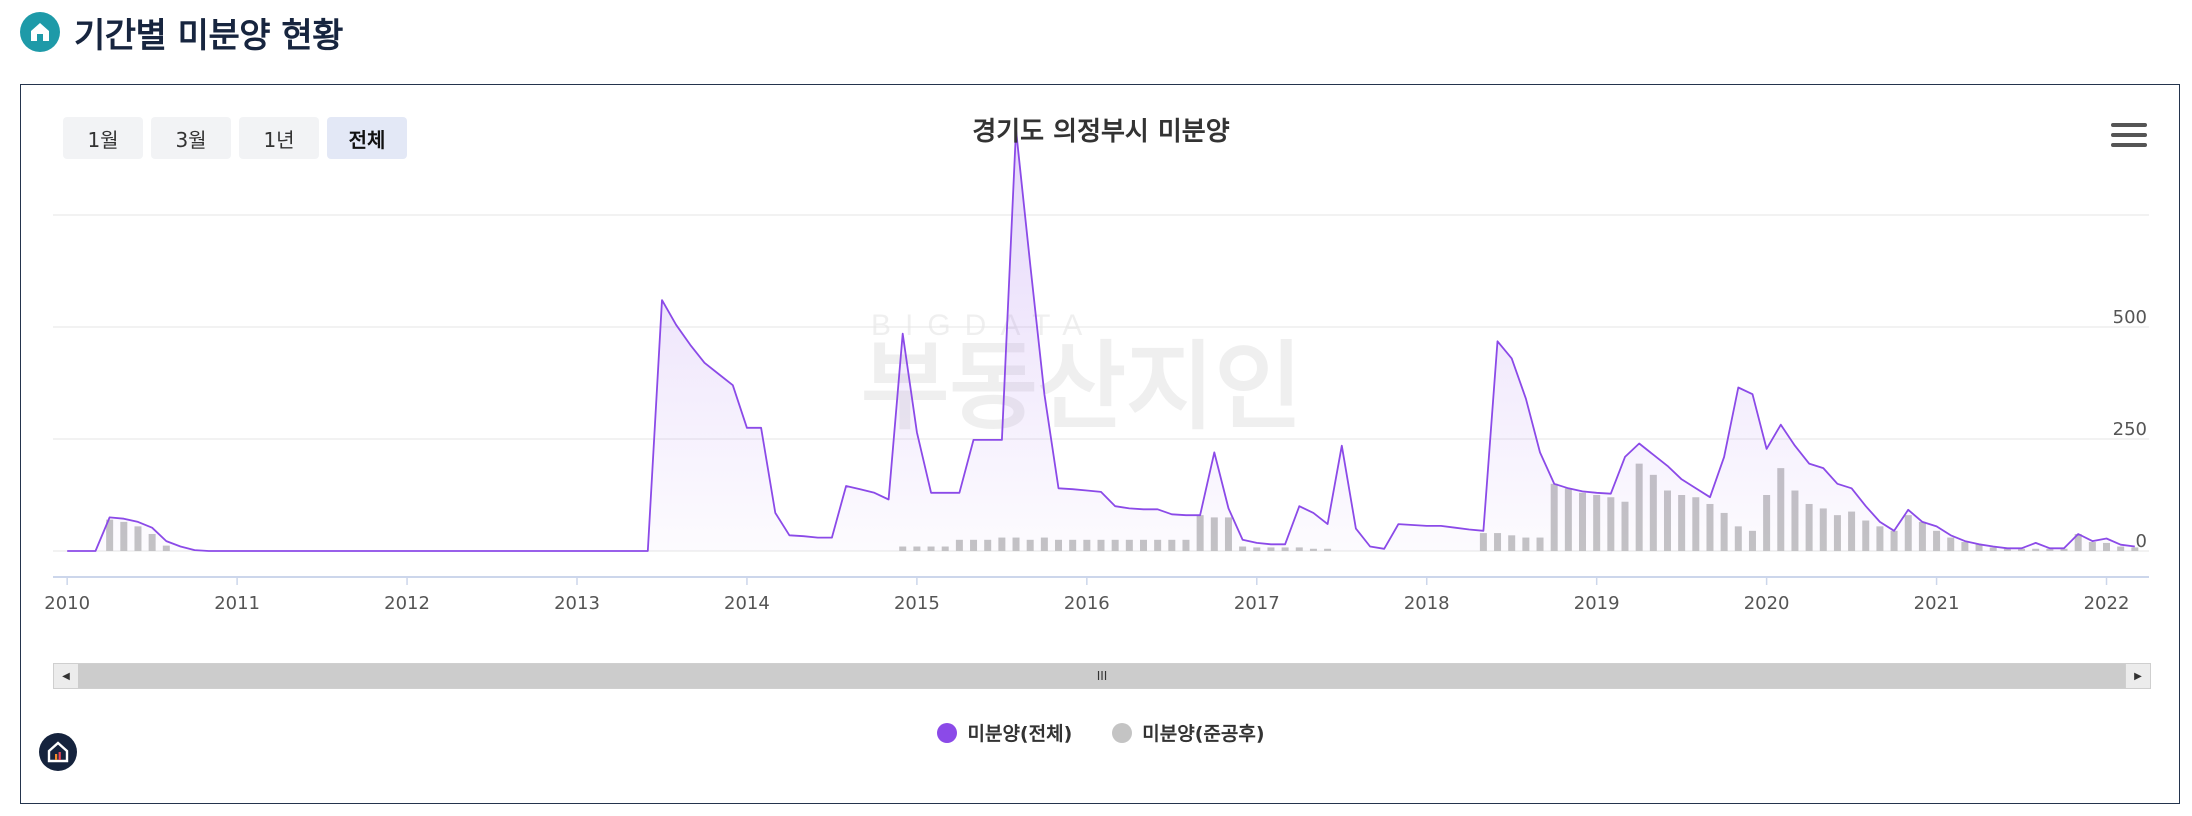 The height and width of the screenshot is (816, 2192). What do you see at coordinates (2107, 603) in the screenshot?
I see `x-tick-label: 2022` at bounding box center [2107, 603].